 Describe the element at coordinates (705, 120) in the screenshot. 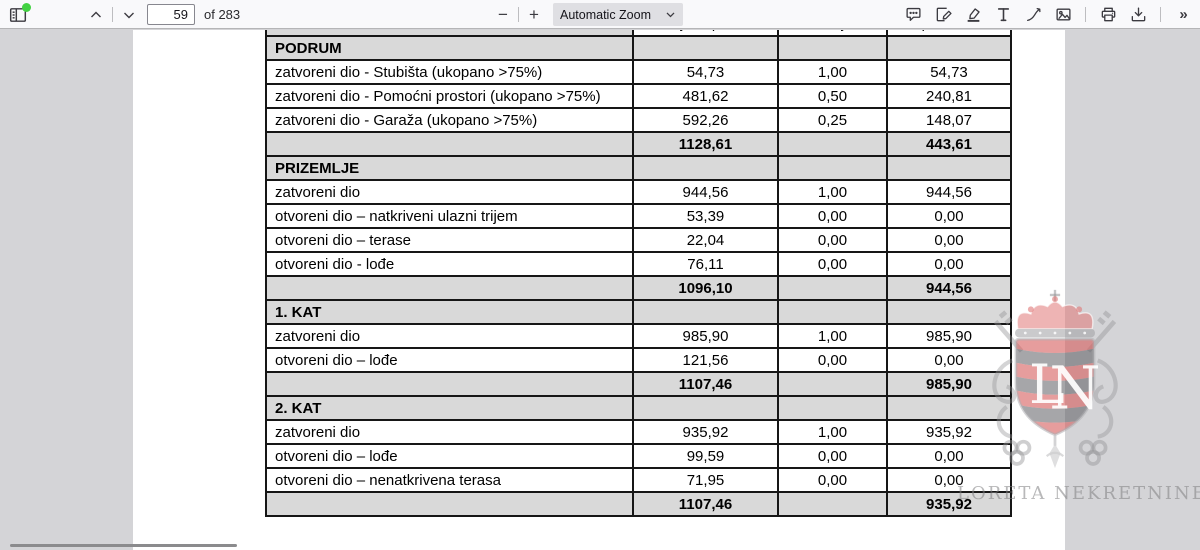

I see `area-cell: 592,26` at that location.